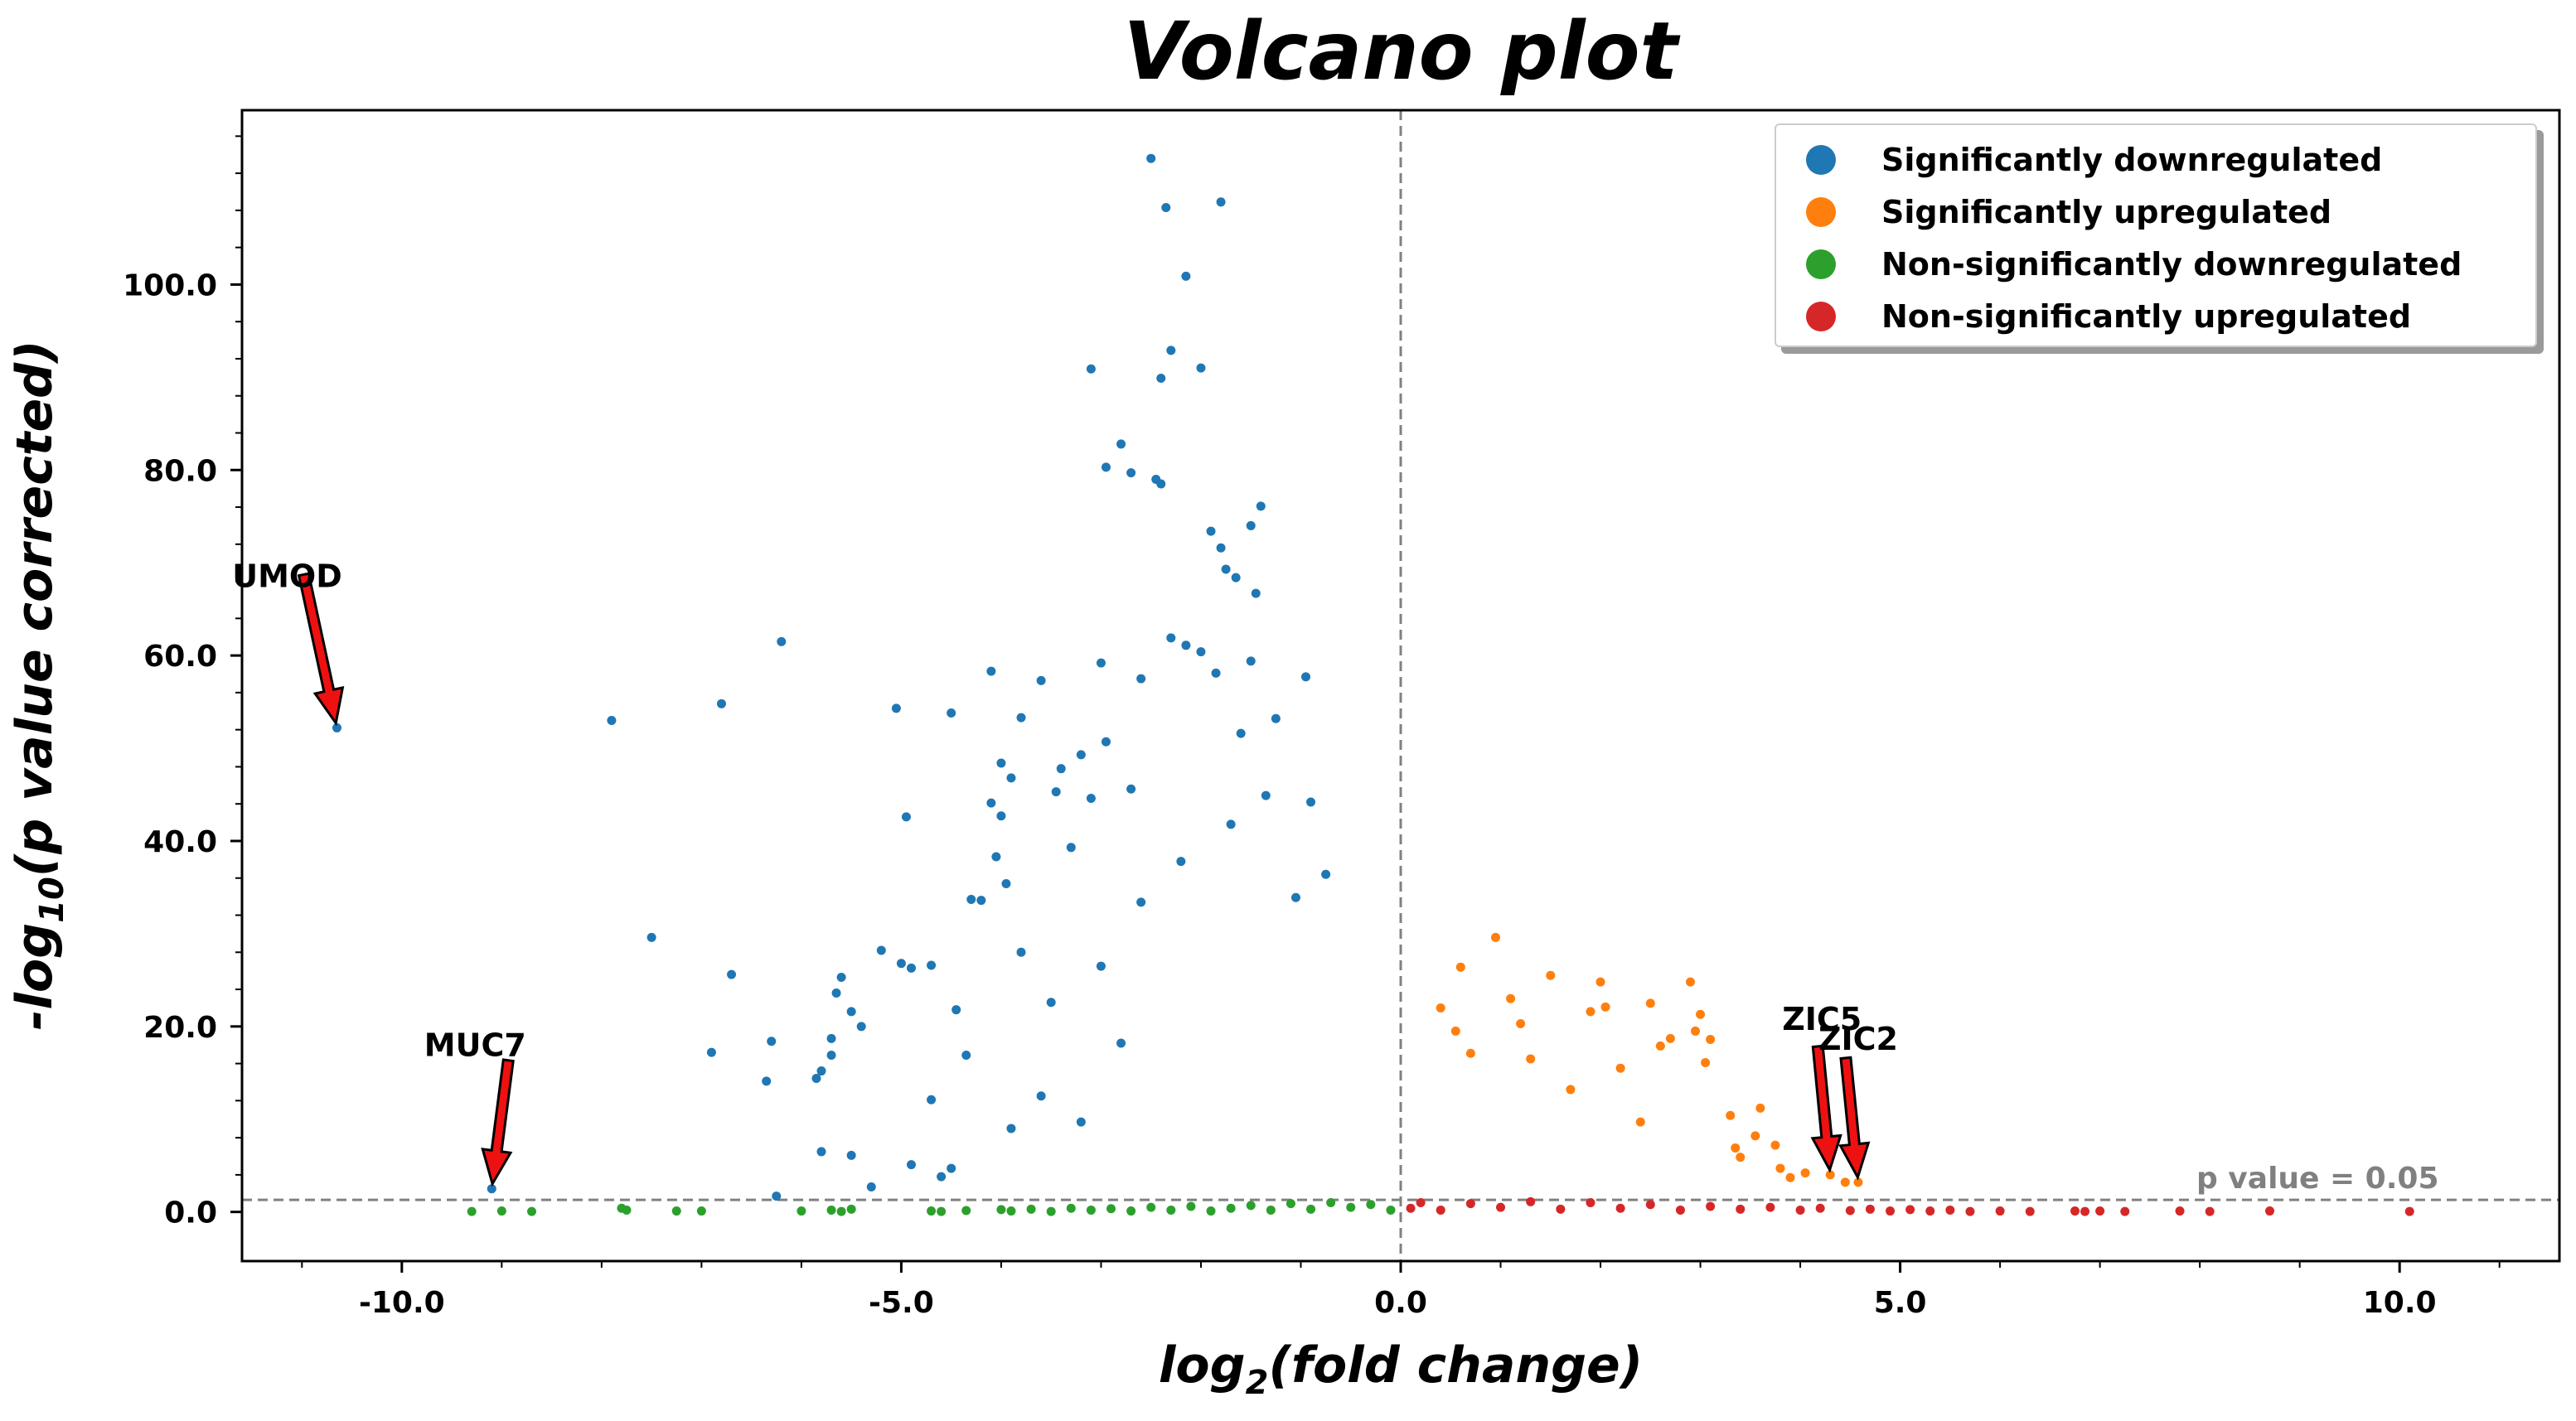 This screenshot has height=1421, width=2576. Describe the element at coordinates (498, 1123) in the screenshot. I see `annotation-arrow` at that location.